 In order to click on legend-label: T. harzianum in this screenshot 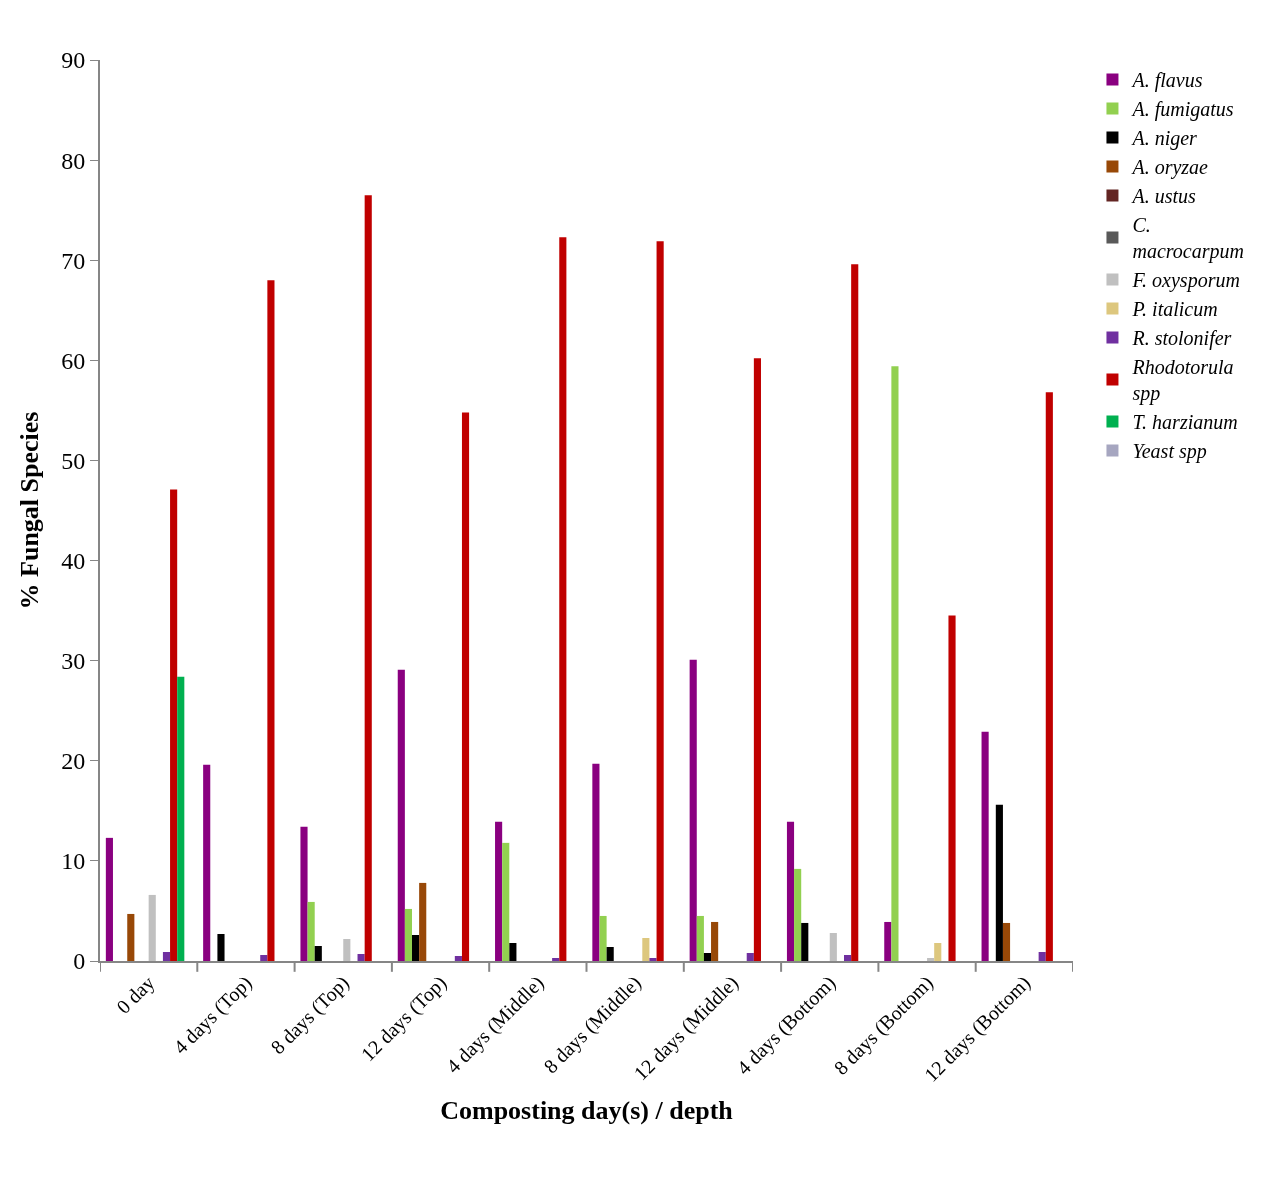, I will do `click(1185, 422)`.